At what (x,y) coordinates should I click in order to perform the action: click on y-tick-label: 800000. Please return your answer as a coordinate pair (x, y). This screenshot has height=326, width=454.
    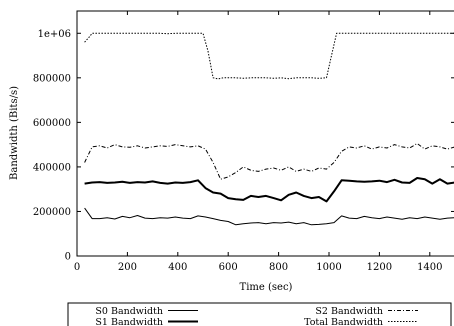
    Looking at the image, I should click on (52, 78).